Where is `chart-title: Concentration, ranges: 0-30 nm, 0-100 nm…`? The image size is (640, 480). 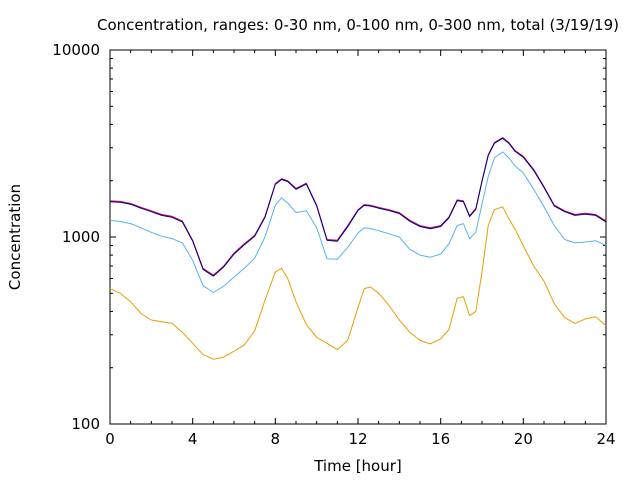
chart-title: Concentration, ranges: 0-30 nm, 0-100 nm… is located at coordinates (358, 25).